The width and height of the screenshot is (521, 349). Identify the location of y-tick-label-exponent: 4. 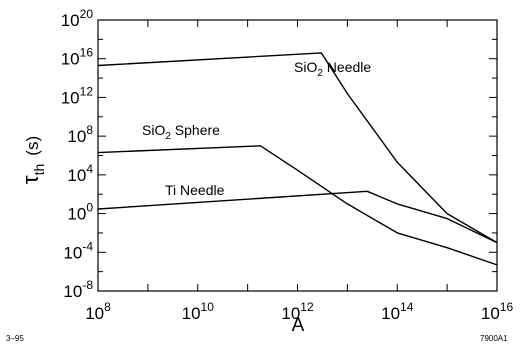
(89, 169).